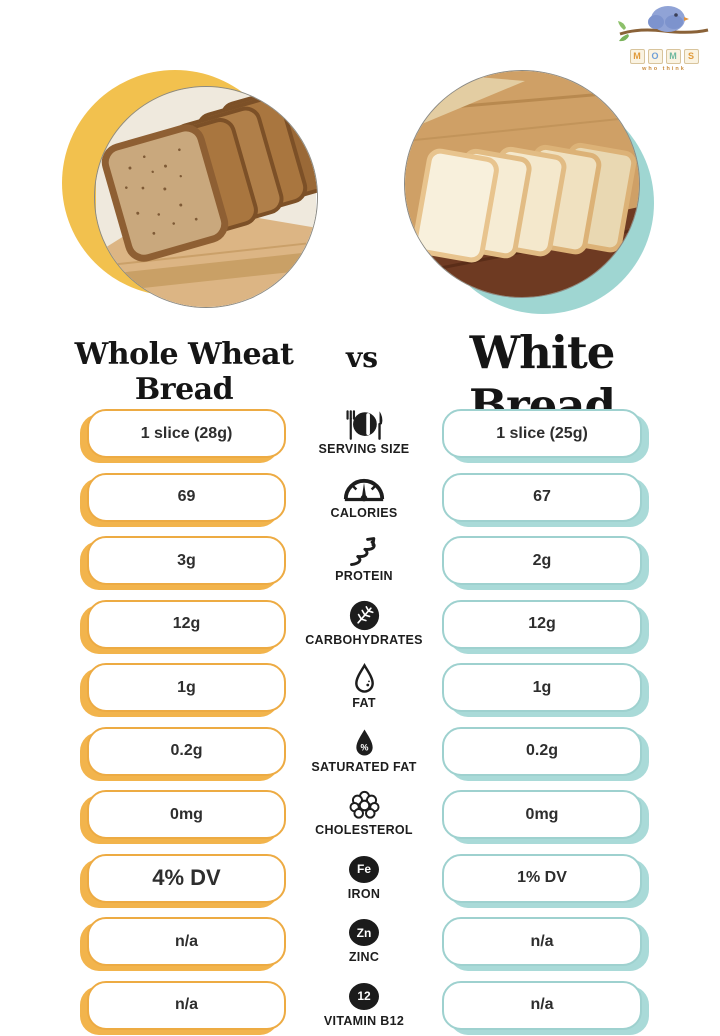  I want to click on wheat-value-pill: 0mg, so click(186, 814).